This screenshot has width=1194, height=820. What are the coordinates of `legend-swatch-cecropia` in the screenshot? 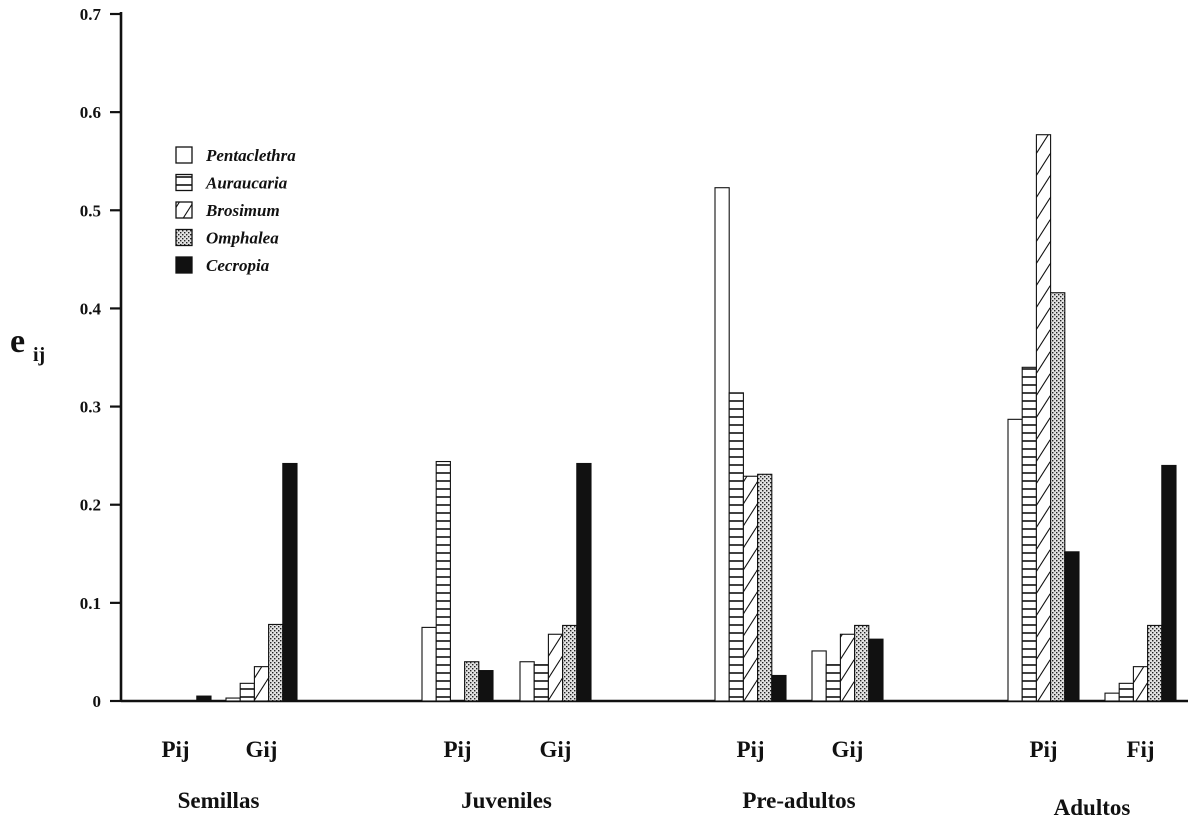 It's located at (184, 265).